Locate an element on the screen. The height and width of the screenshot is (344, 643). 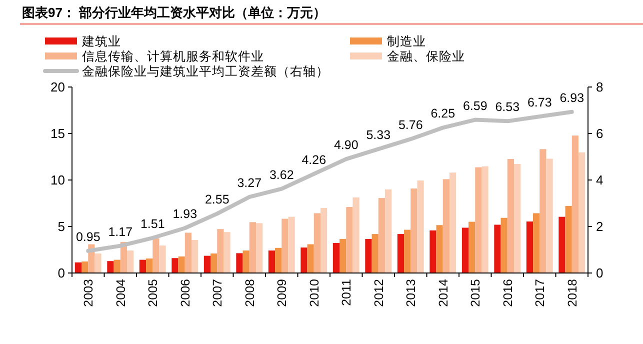
data-label: 5.33 is located at coordinates (378, 135).